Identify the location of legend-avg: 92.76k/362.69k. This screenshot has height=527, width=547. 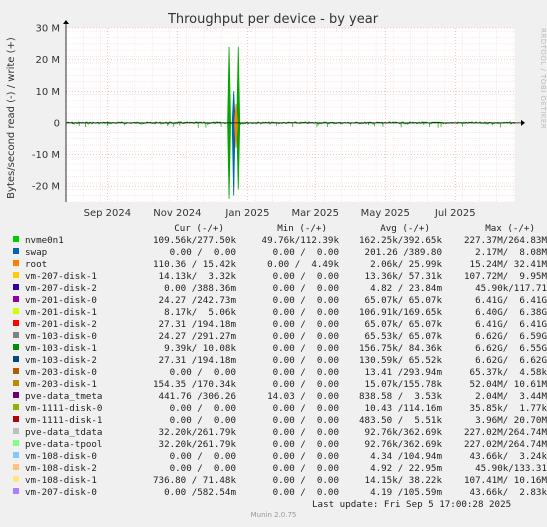
(403, 444).